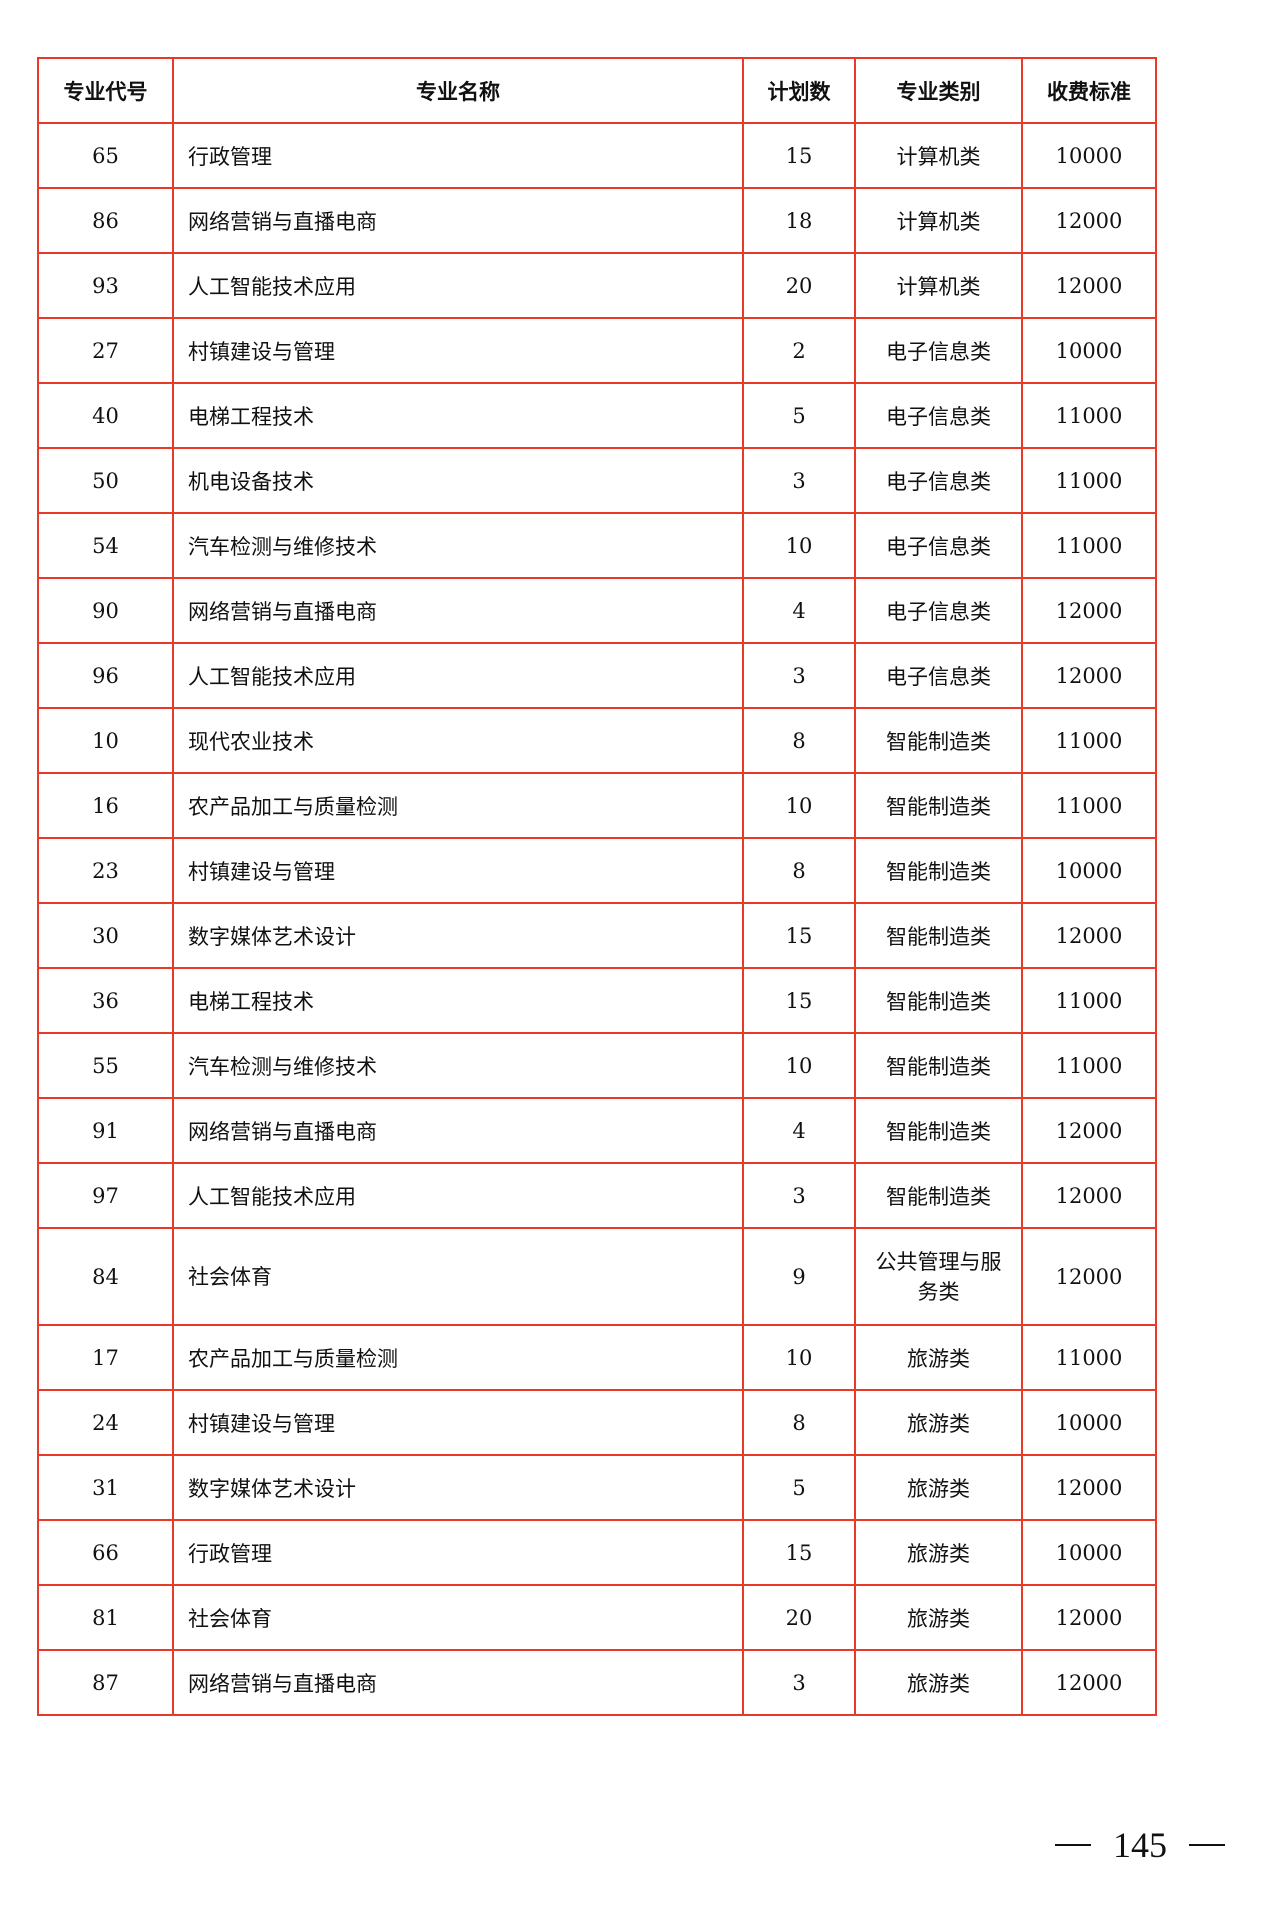 The width and height of the screenshot is (1269, 1916). What do you see at coordinates (105, 480) in the screenshot?
I see `cell-code: 50` at bounding box center [105, 480].